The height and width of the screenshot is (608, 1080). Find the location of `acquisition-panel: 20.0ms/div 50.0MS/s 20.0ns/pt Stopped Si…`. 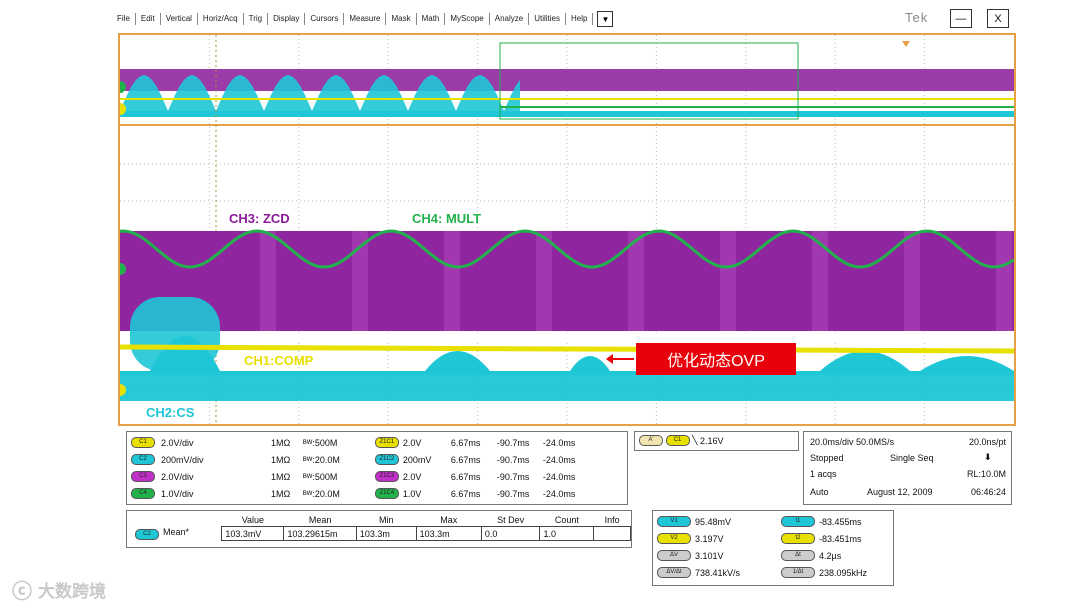

acquisition-panel: 20.0ms/div 50.0MS/s 20.0ns/pt Stopped Si… is located at coordinates (907, 468).